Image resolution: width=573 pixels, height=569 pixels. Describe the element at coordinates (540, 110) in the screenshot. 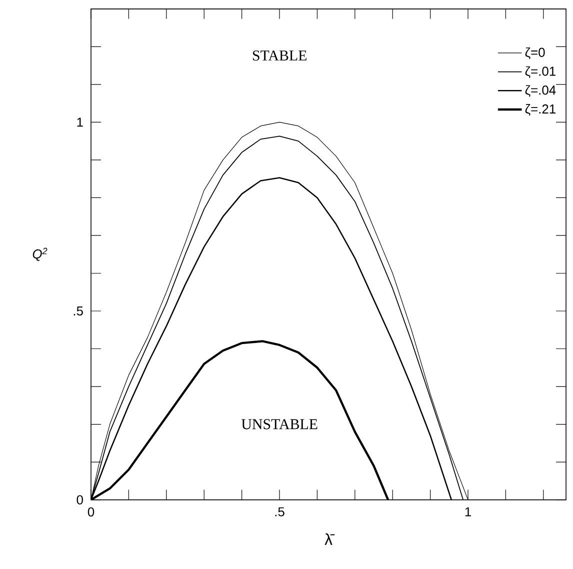

I see `legend-label: ζ=.21` at that location.